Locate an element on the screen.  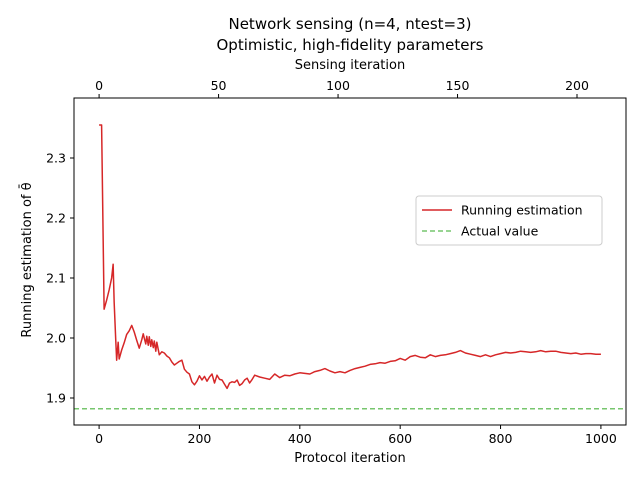
legend-label-actual-value: Actual value is located at coordinates (500, 231).